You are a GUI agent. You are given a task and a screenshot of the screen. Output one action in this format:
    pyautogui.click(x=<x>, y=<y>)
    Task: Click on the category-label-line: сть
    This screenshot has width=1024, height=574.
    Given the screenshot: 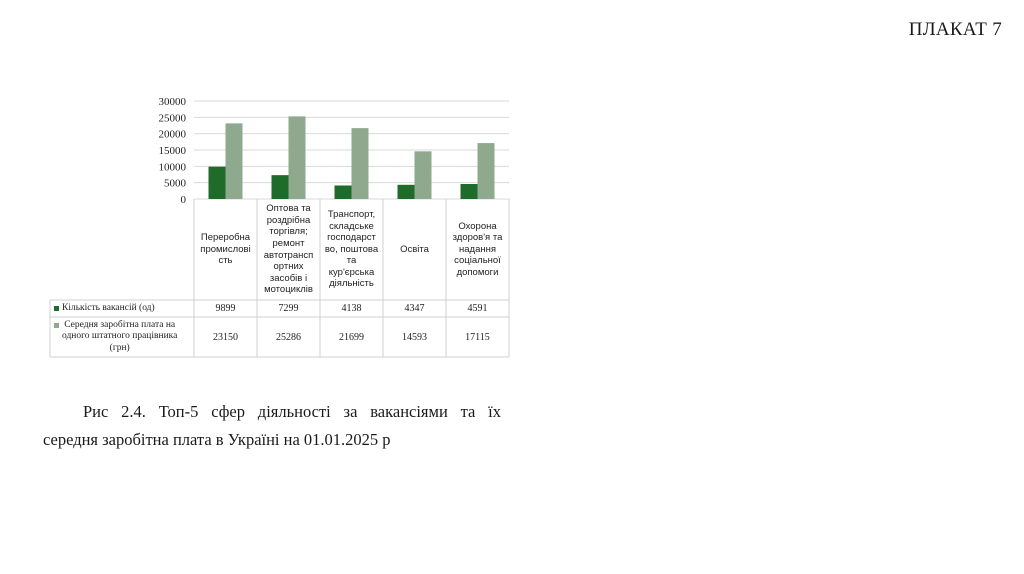 What is the action you would take?
    pyautogui.click(x=225, y=261)
    